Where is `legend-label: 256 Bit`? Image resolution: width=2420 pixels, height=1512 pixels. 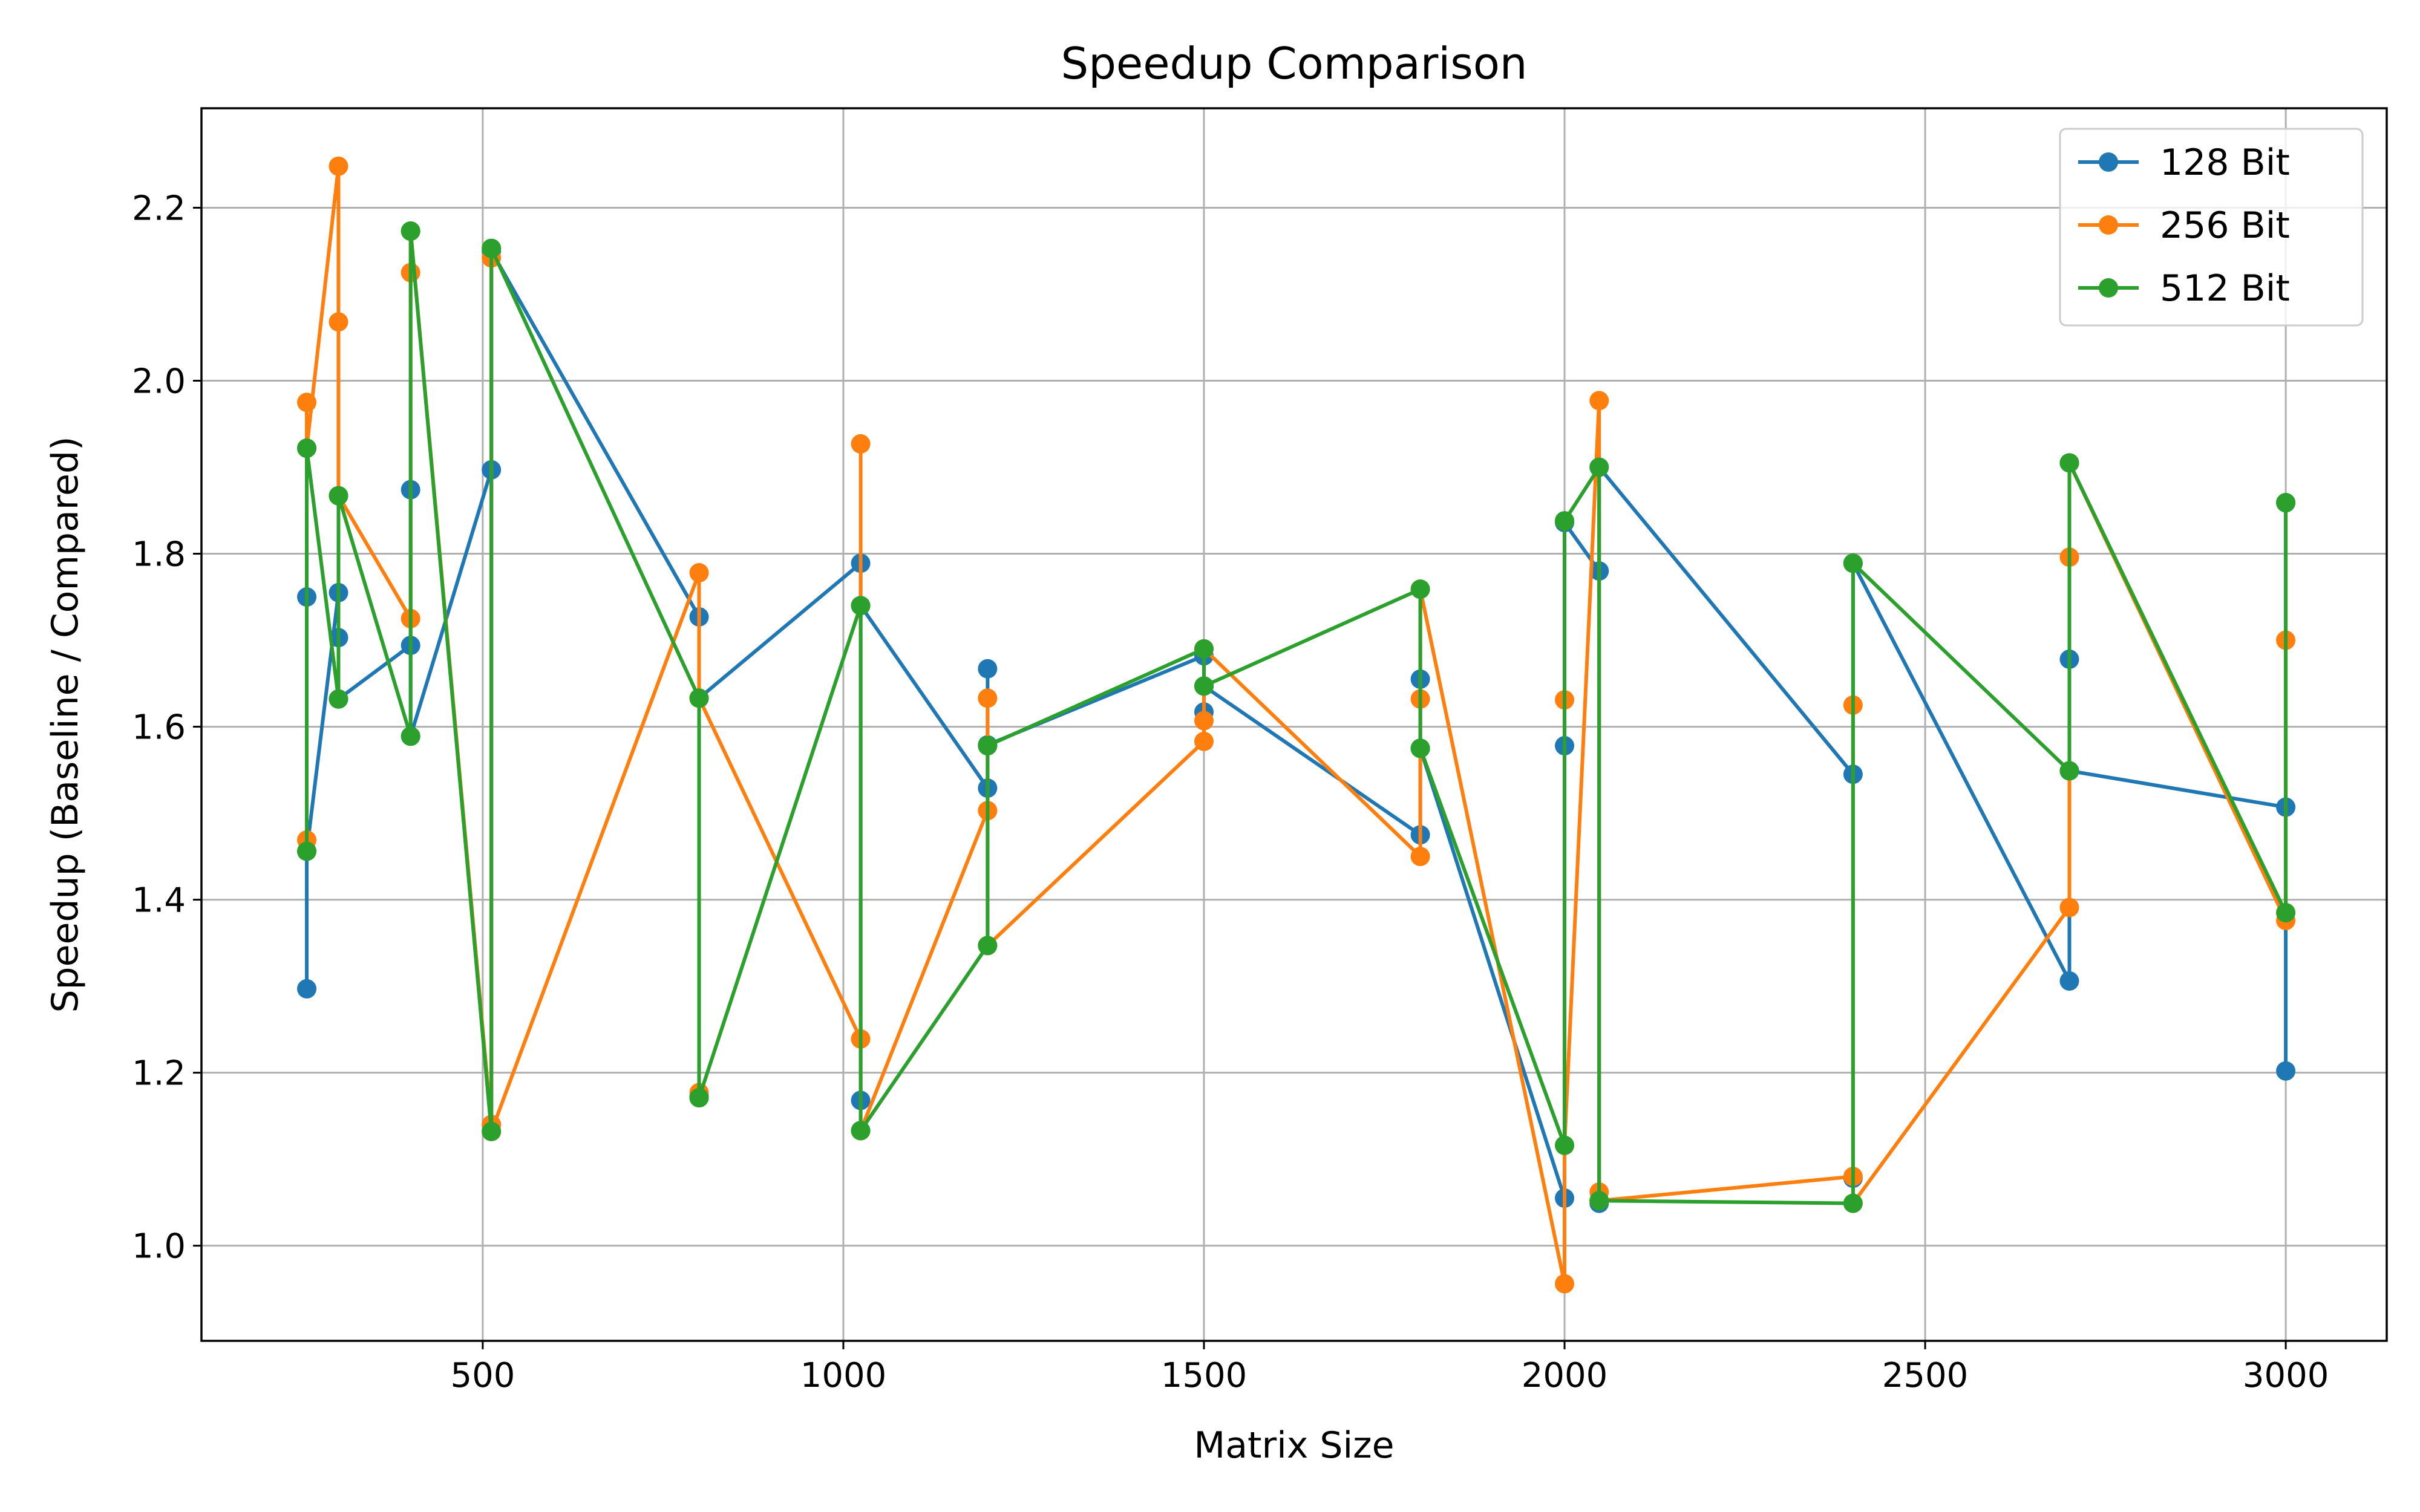
legend-label: 256 Bit is located at coordinates (2225, 225).